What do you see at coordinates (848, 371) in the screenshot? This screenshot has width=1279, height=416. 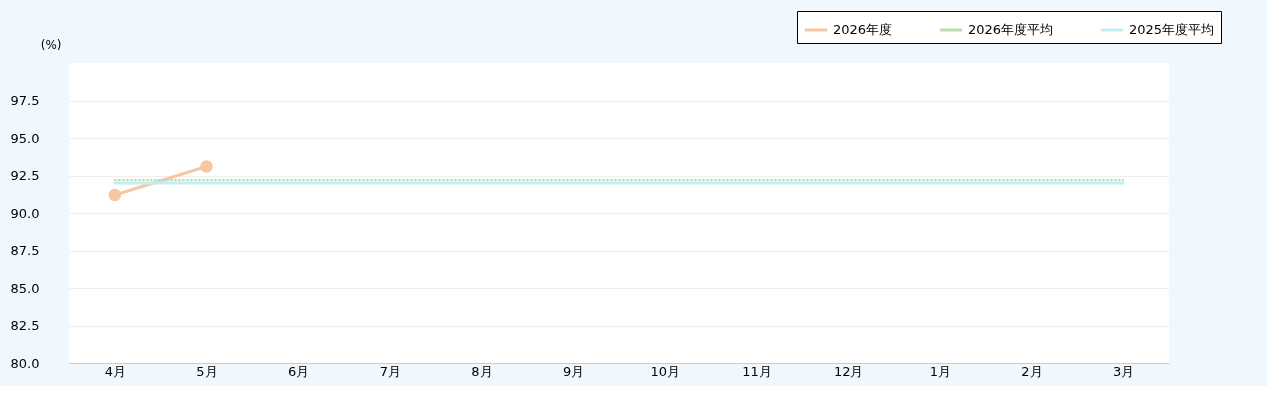 I see `x-tick-label: 12月` at bounding box center [848, 371].